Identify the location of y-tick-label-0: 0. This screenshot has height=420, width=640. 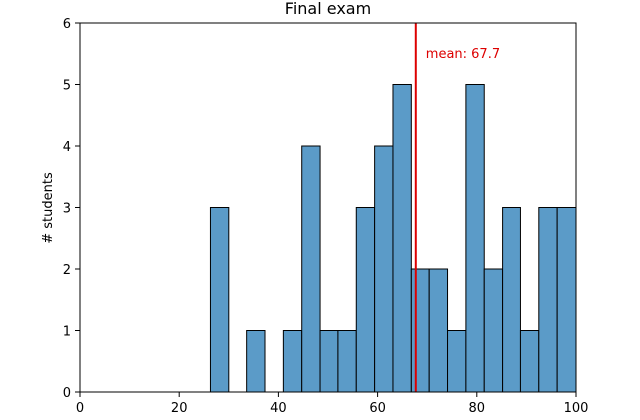
(67, 393).